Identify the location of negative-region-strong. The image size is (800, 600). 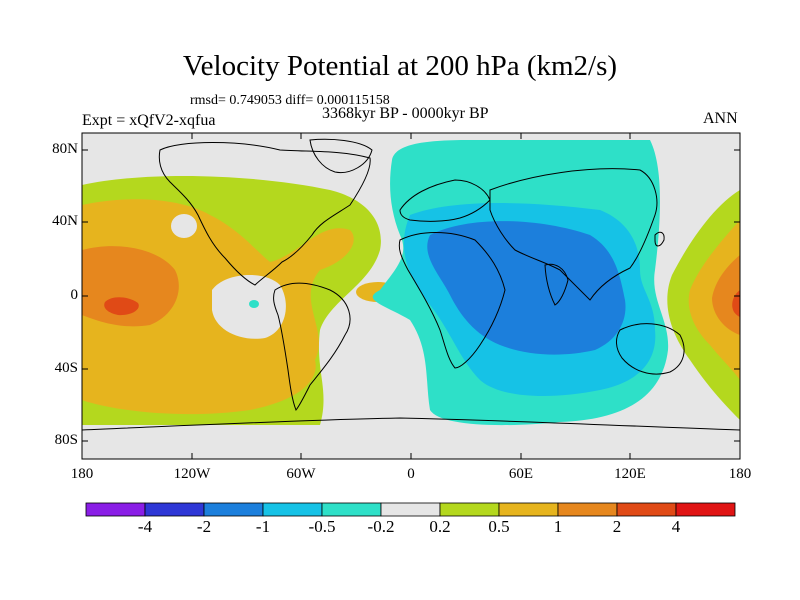
(526, 288).